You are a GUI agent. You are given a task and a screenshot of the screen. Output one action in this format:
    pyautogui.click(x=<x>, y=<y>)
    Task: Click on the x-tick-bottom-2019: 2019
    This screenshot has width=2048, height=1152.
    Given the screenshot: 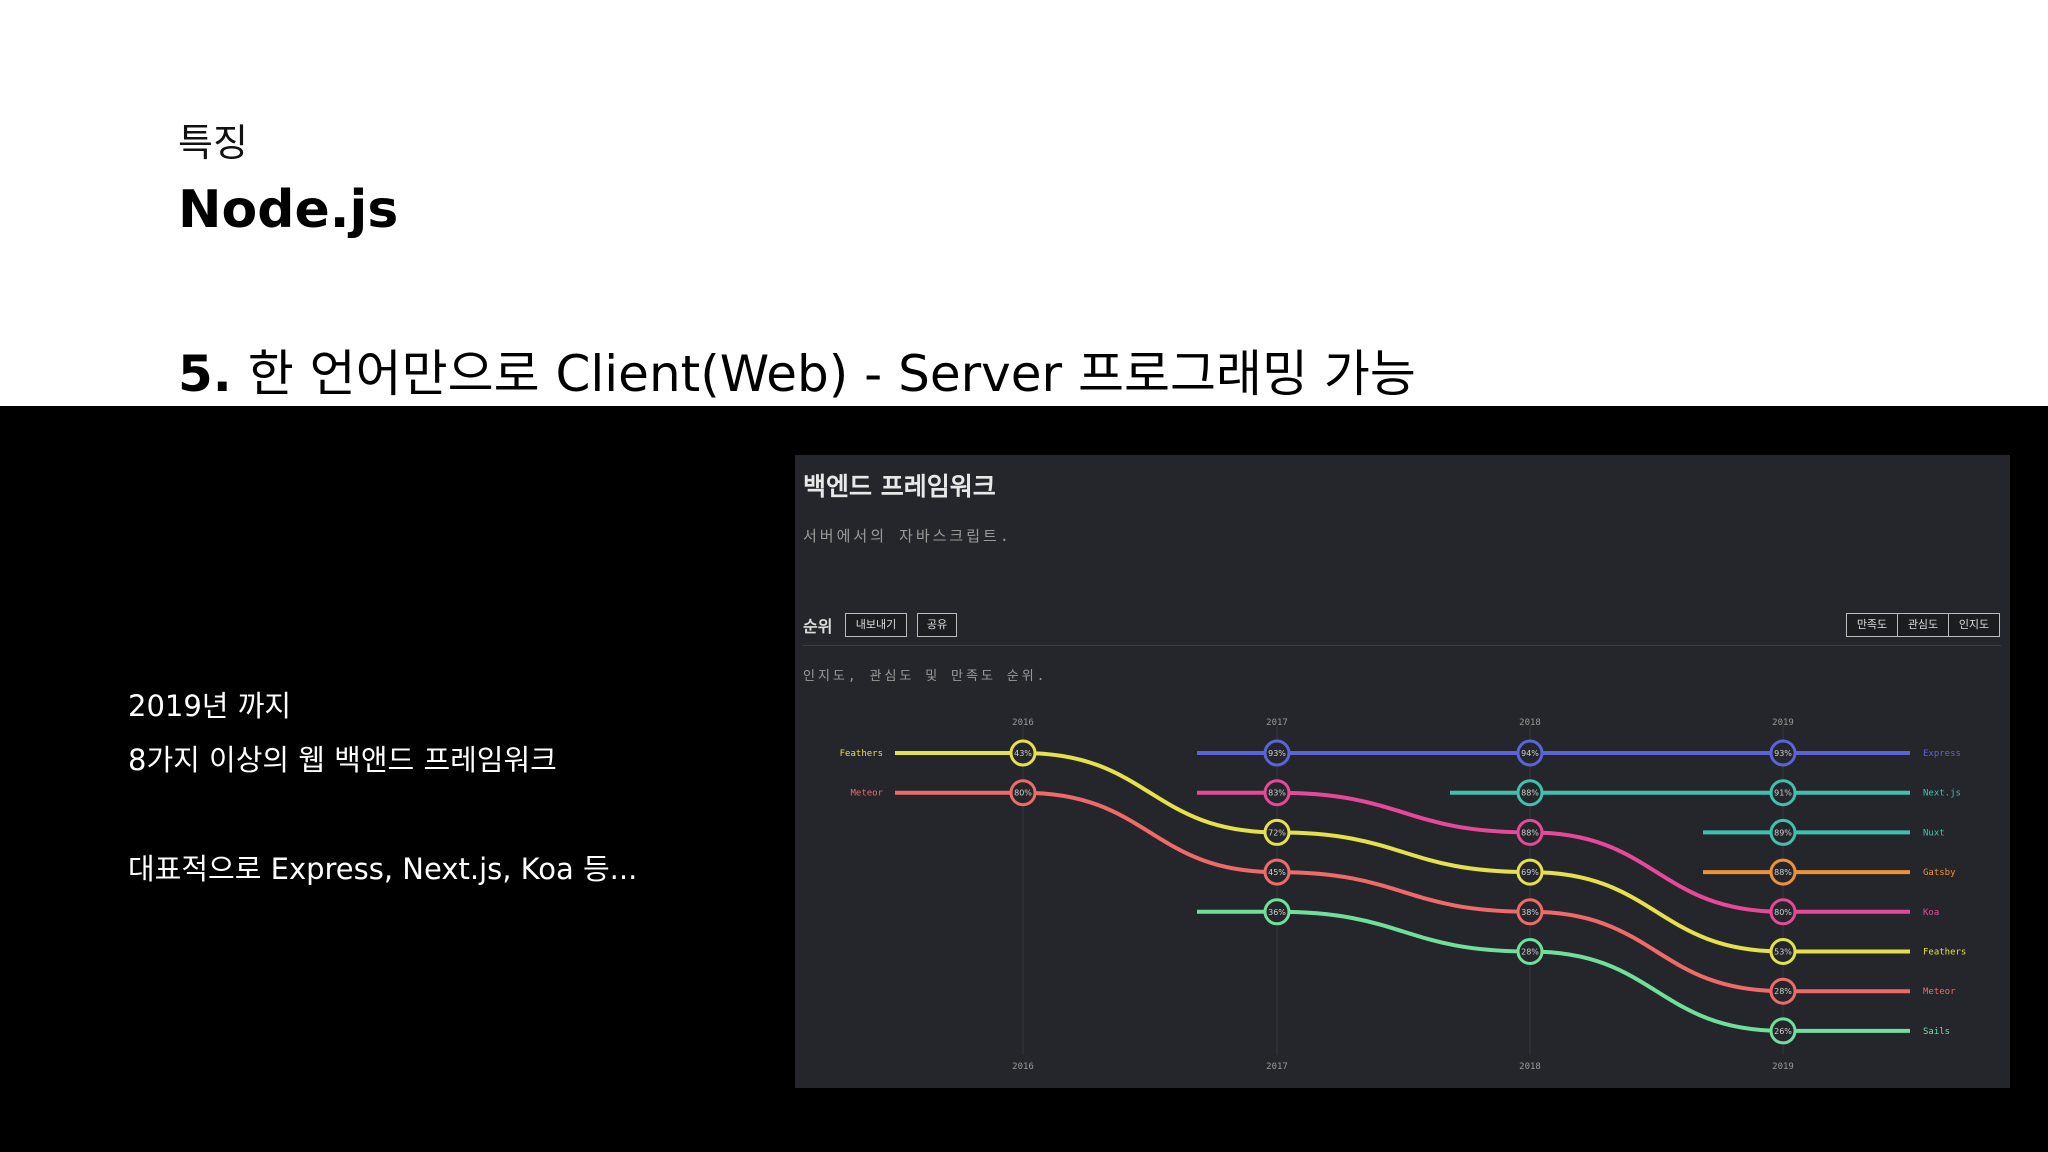 What is the action you would take?
    pyautogui.click(x=1783, y=1067)
    